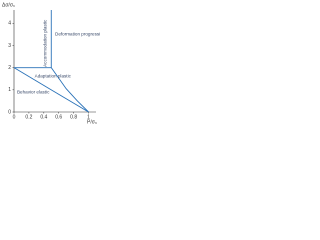  Describe the element at coordinates (43, 117) in the screenshot. I see `x-tick-label: 0.4` at that location.